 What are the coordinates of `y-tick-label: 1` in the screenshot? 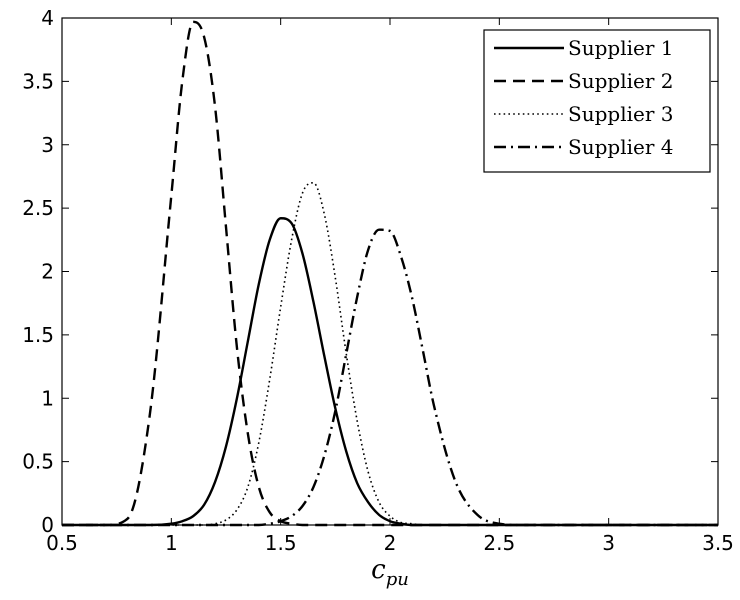 It's located at (47, 398).